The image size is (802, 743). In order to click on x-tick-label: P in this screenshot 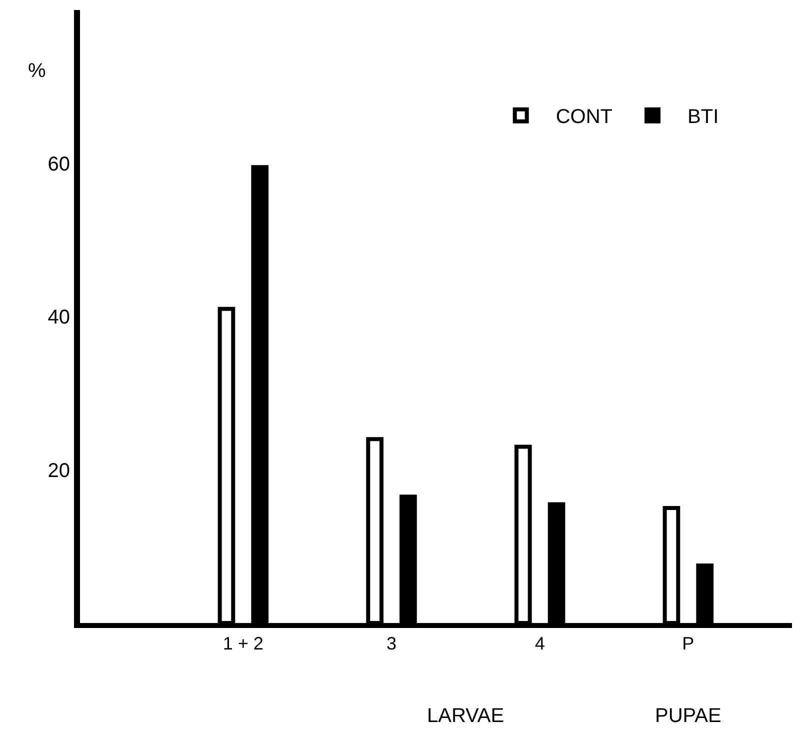, I will do `click(688, 644)`.